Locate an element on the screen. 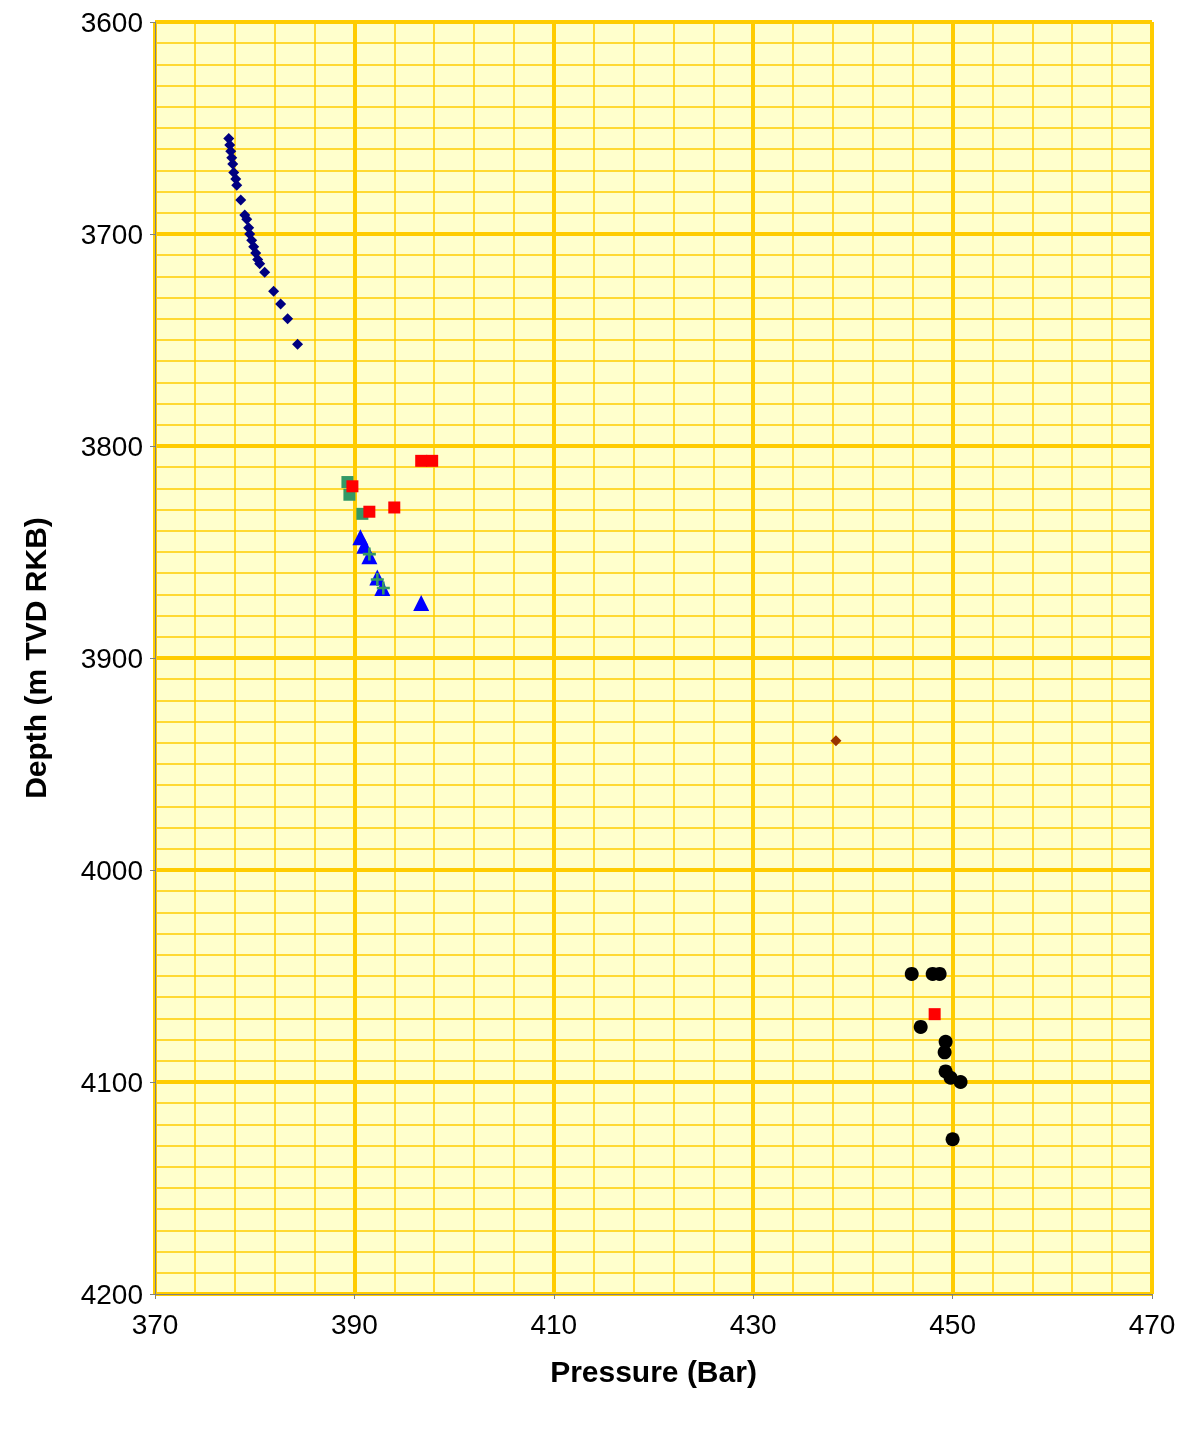 This screenshot has width=1198, height=1429. x-tick-label: 470 is located at coordinates (1152, 1324).